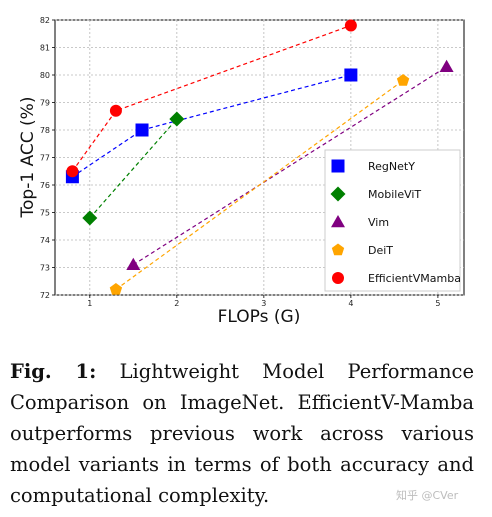  Describe the element at coordinates (45, 75) in the screenshot. I see `y-tick-label: 80` at that location.